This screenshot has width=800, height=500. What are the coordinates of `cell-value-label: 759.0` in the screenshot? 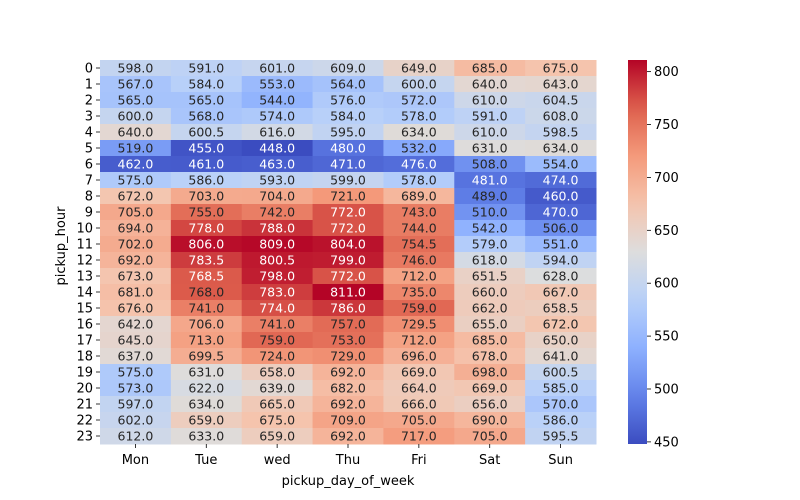 It's located at (277, 340).